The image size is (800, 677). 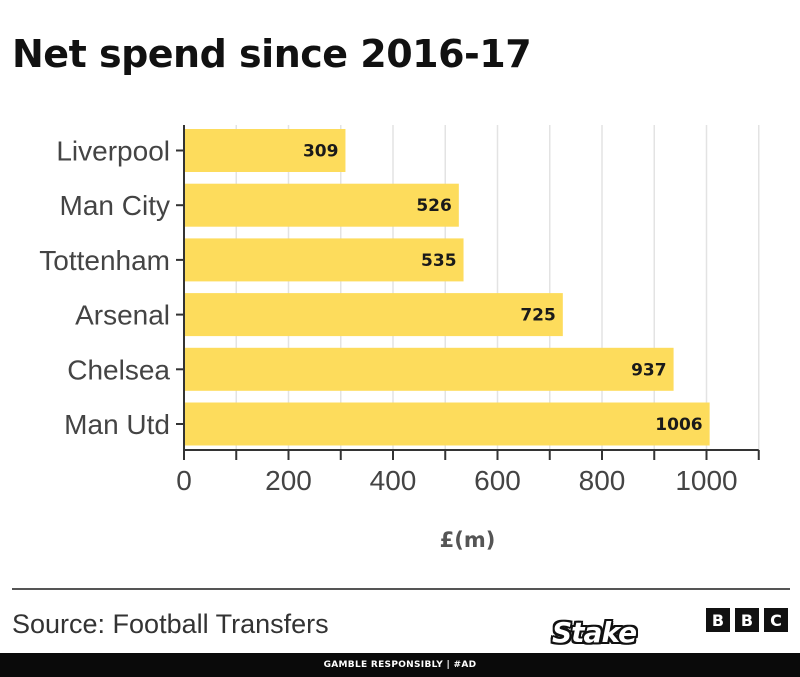 I want to click on sponsor-logo: Stake, so click(x=594, y=632).